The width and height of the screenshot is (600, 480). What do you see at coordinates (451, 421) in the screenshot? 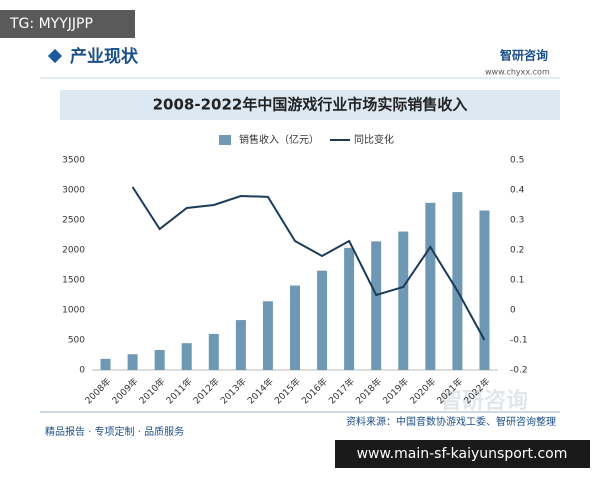
I see `source: 资料来源：中国音数协游戏工委、智研咨询整理` at bounding box center [451, 421].